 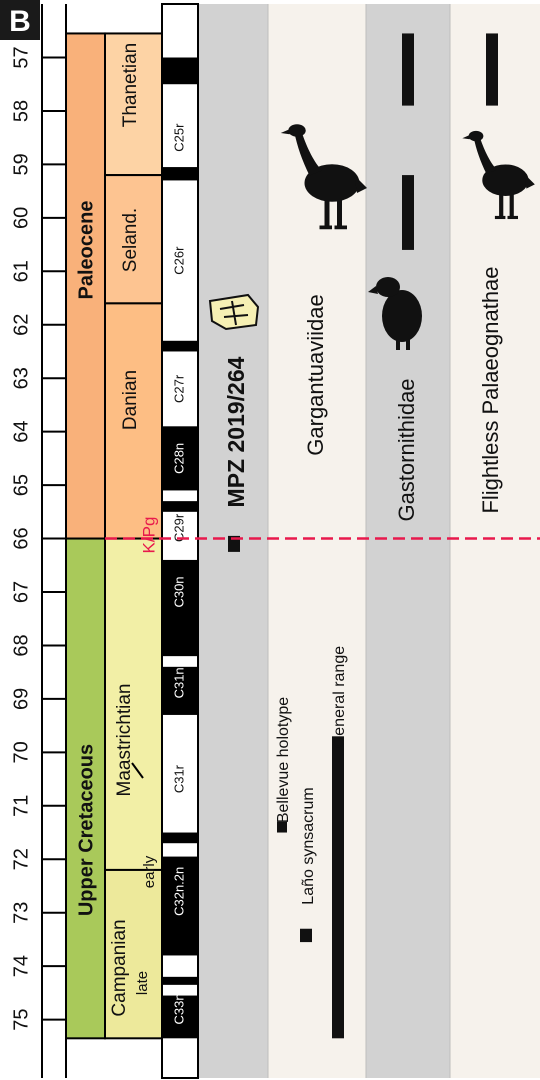 What do you see at coordinates (340, 227) in the screenshot?
I see `bird-silhouette-gargantuaviid-foot-back` at bounding box center [340, 227].